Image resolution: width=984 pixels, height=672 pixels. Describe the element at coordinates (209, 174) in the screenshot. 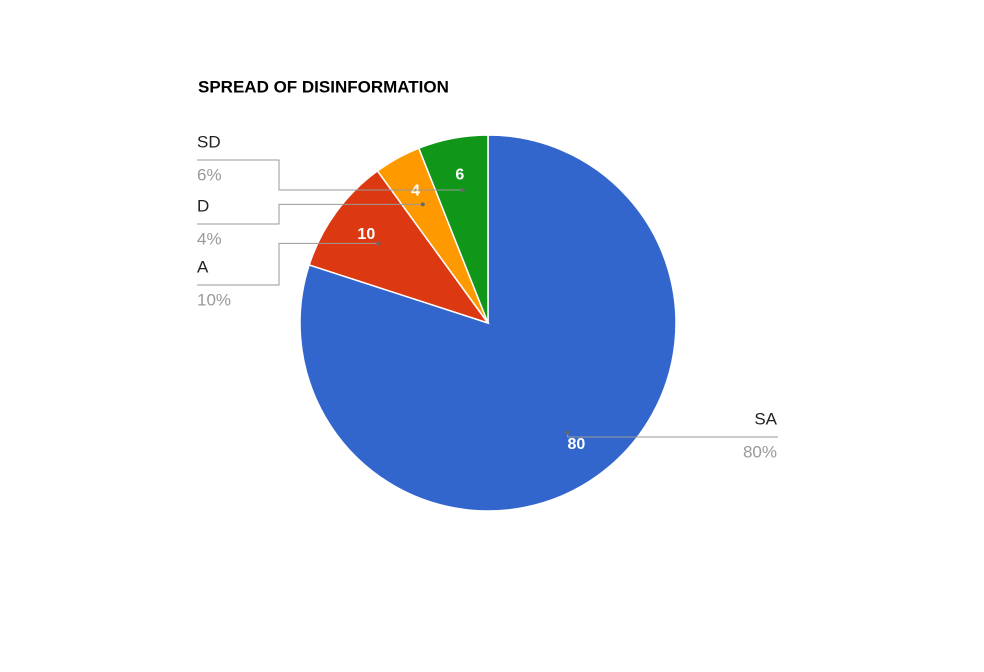

I see `percent-label: 6%` at that location.